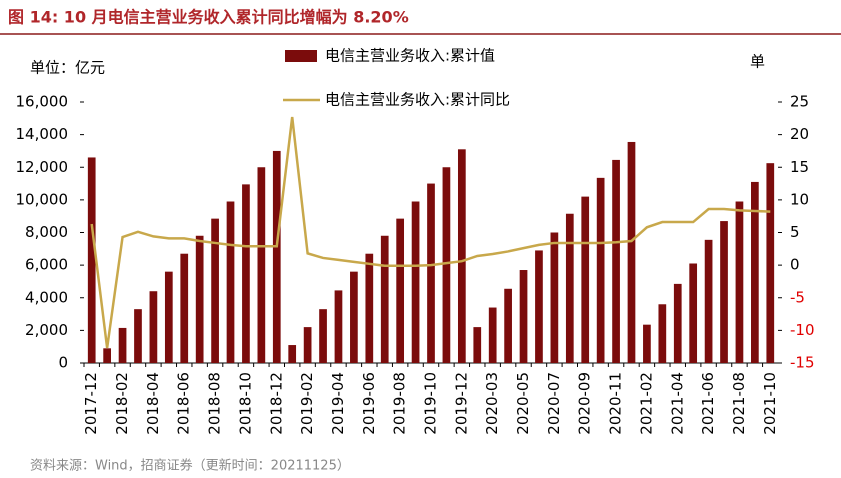 The height and width of the screenshot is (478, 841). Describe the element at coordinates (739, 403) in the screenshot. I see `x-tick-label: 2021-08` at that location.